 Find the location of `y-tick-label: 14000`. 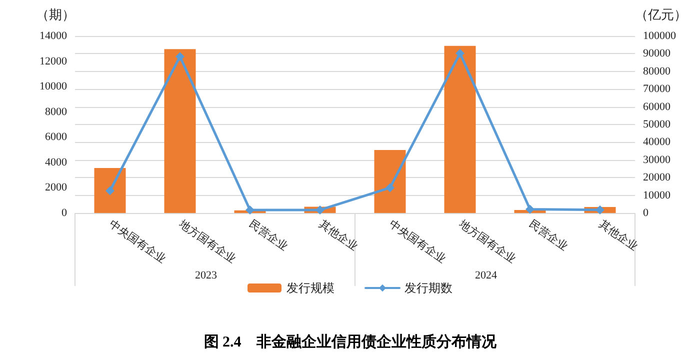

y-tick-label: 14000 is located at coordinates (54, 36).